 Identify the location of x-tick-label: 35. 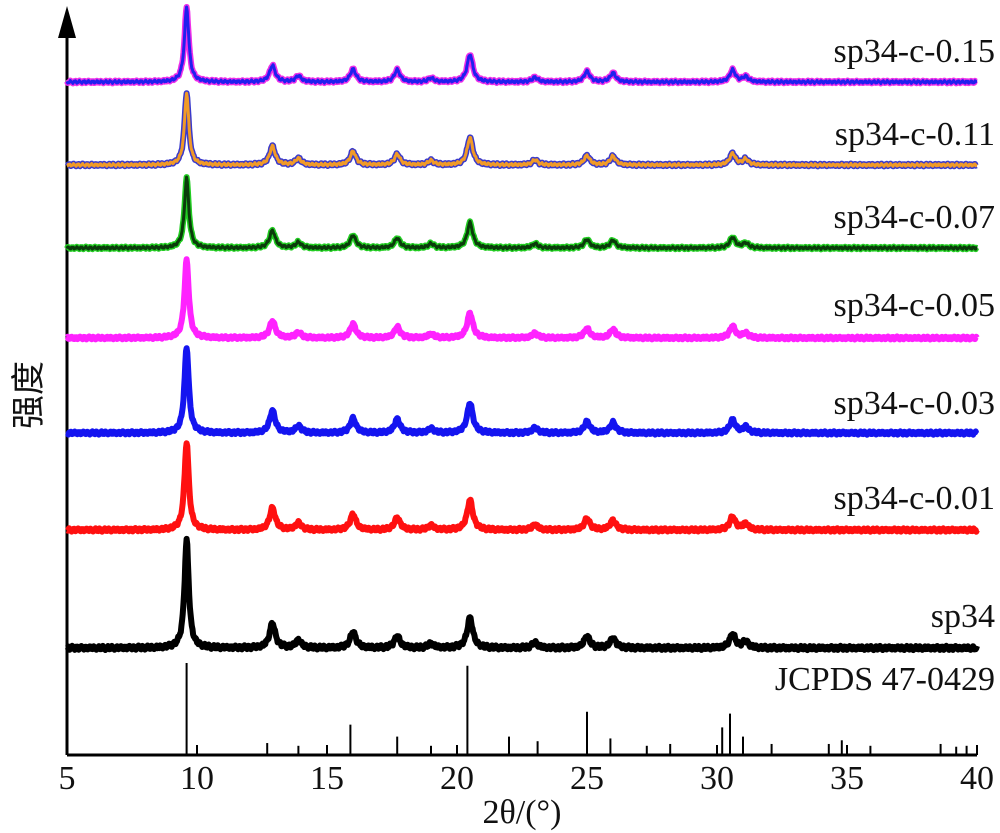
(847, 778).